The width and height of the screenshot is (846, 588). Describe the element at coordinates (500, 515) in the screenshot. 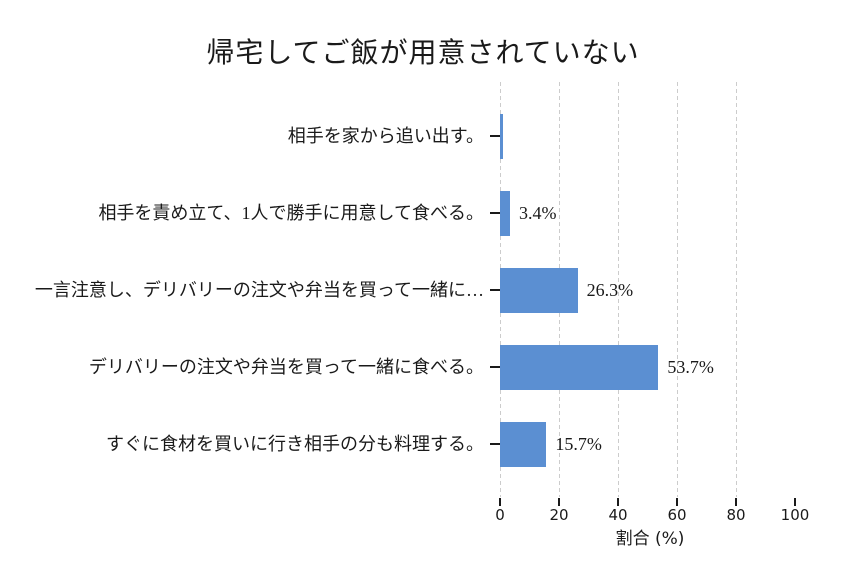

I see `x-tick-label: 0` at that location.